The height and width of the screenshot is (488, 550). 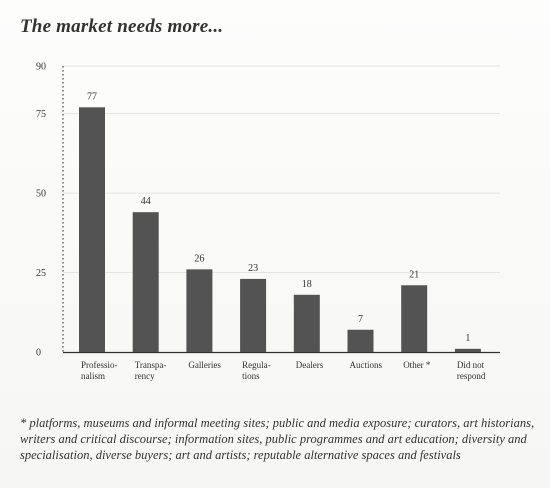 I want to click on x-tick-label-1-1: rency, so click(x=145, y=376).